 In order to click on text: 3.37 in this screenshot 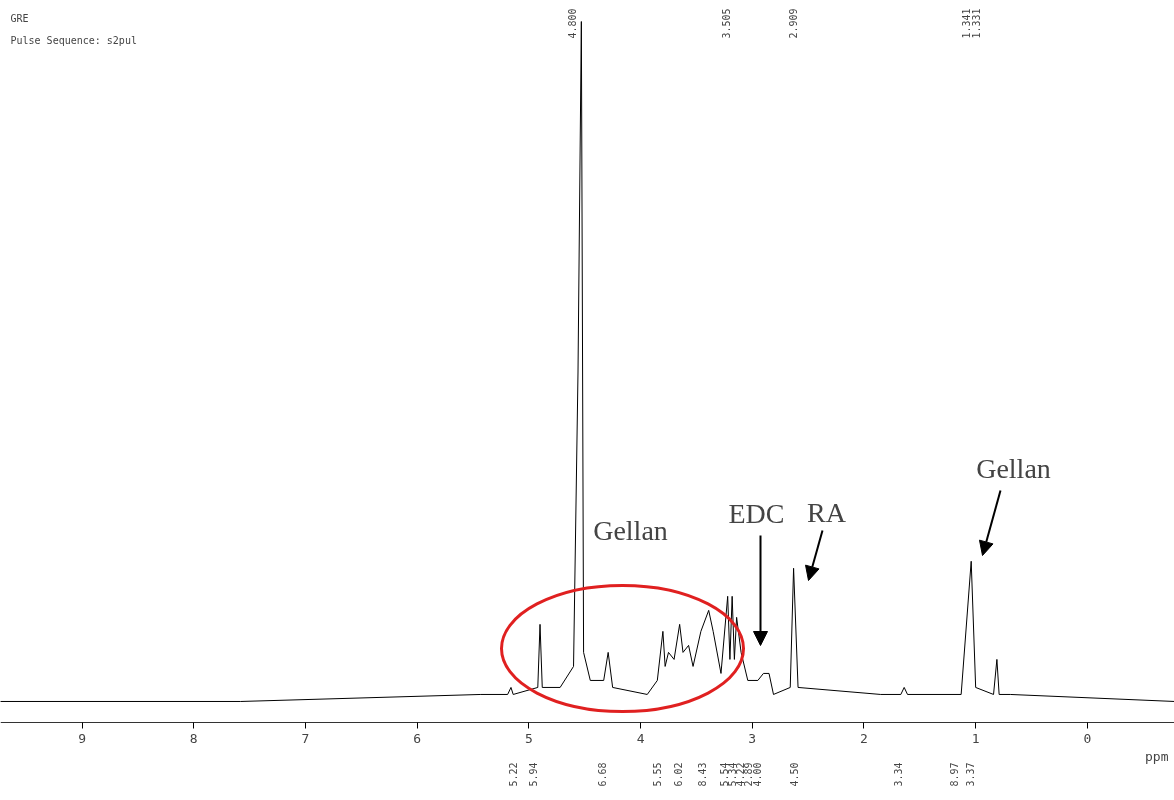, I will do `click(970, 774)`.